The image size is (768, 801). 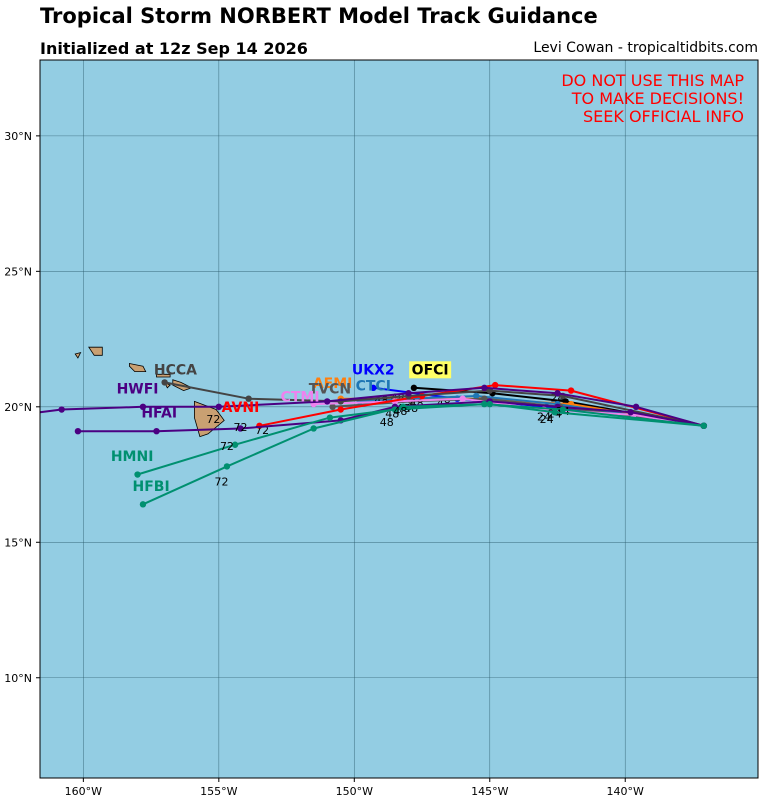 I want to click on label-highlight, so click(x=430, y=370).